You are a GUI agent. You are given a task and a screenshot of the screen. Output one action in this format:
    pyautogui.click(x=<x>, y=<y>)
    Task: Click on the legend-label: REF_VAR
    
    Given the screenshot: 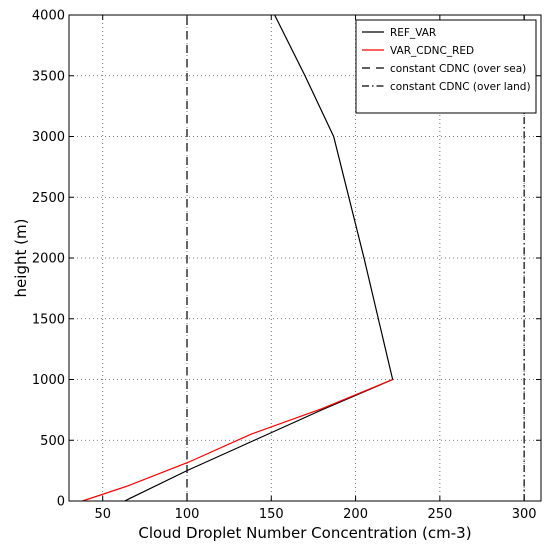 What is the action you would take?
    pyautogui.click(x=413, y=33)
    